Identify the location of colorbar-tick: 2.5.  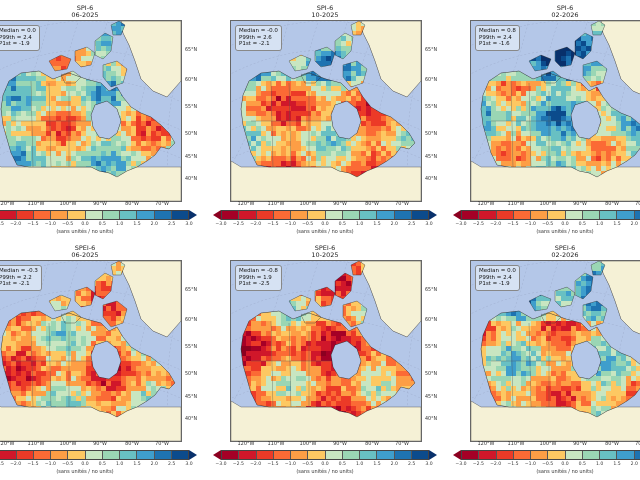
(412, 464).